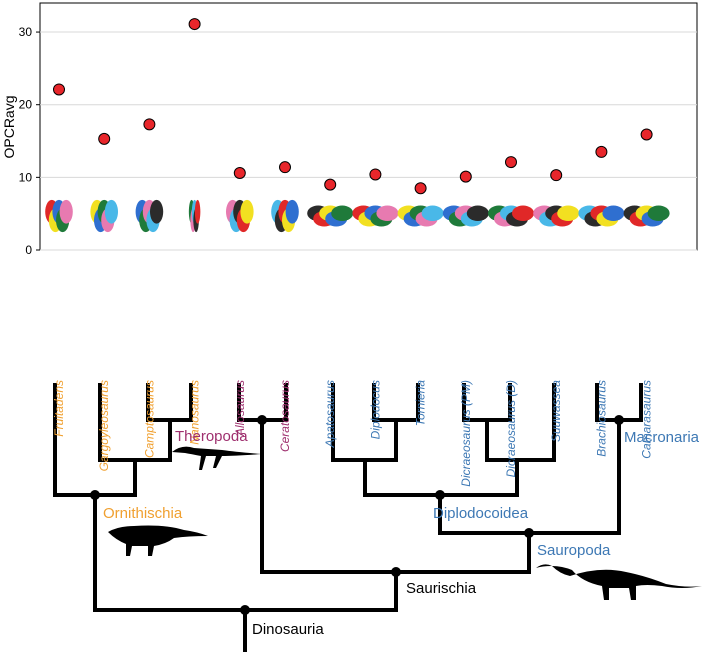  What do you see at coordinates (647, 419) in the screenshot?
I see `category-label: Camarasaurus` at bounding box center [647, 419].